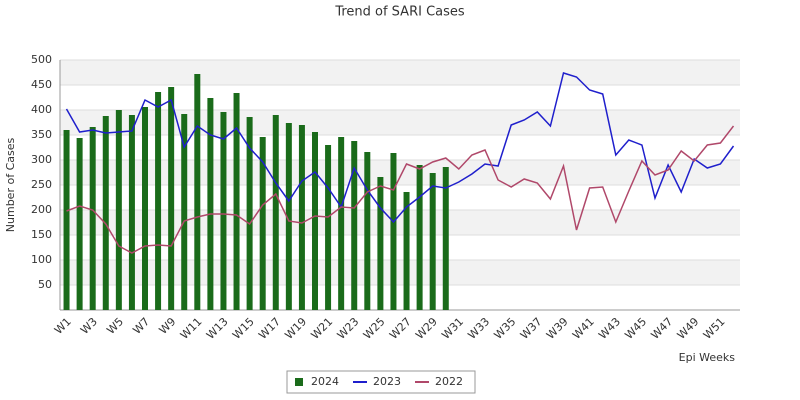 The width and height of the screenshot is (800, 400). What do you see at coordinates (299, 382) in the screenshot?
I see `legend-marker` at bounding box center [299, 382].